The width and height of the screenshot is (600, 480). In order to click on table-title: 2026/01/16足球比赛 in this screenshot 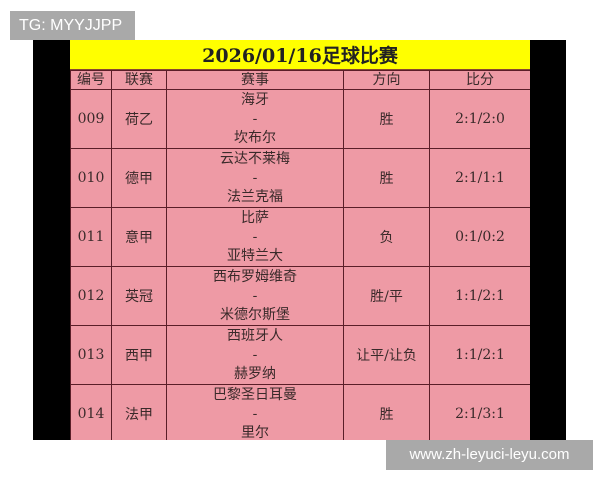, I will do `click(300, 55)`.